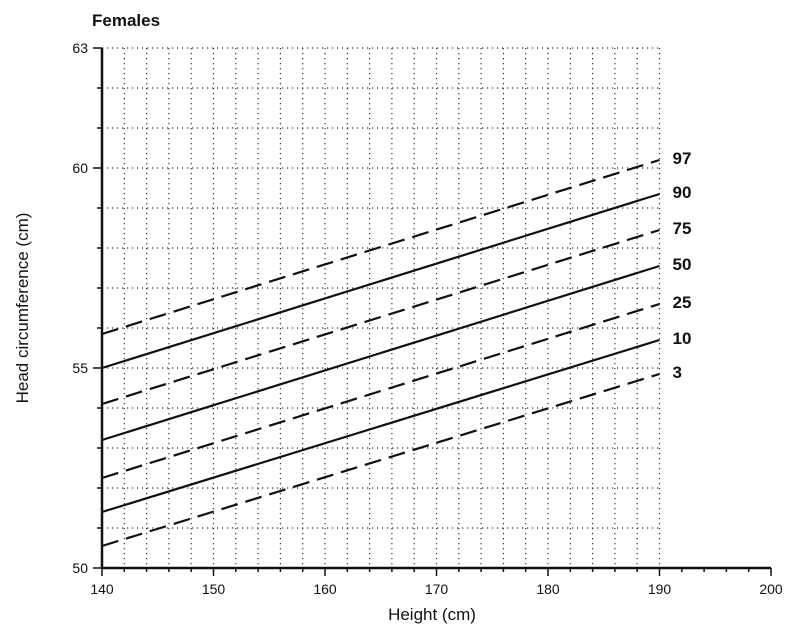 The width and height of the screenshot is (790, 628). I want to click on percentile-label-10: 10, so click(682, 338).